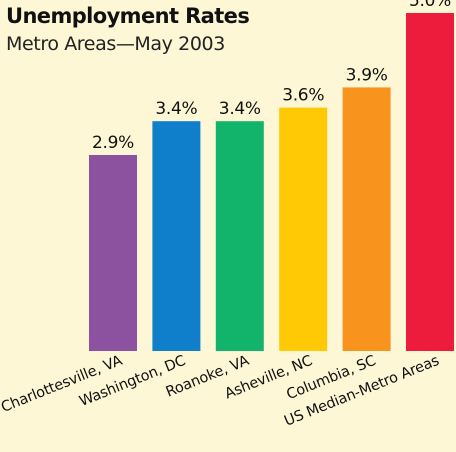 The width and height of the screenshot is (456, 452). Describe the element at coordinates (115, 44) in the screenshot. I see `chart-subtitle: Metro Areas—May 2003` at that location.